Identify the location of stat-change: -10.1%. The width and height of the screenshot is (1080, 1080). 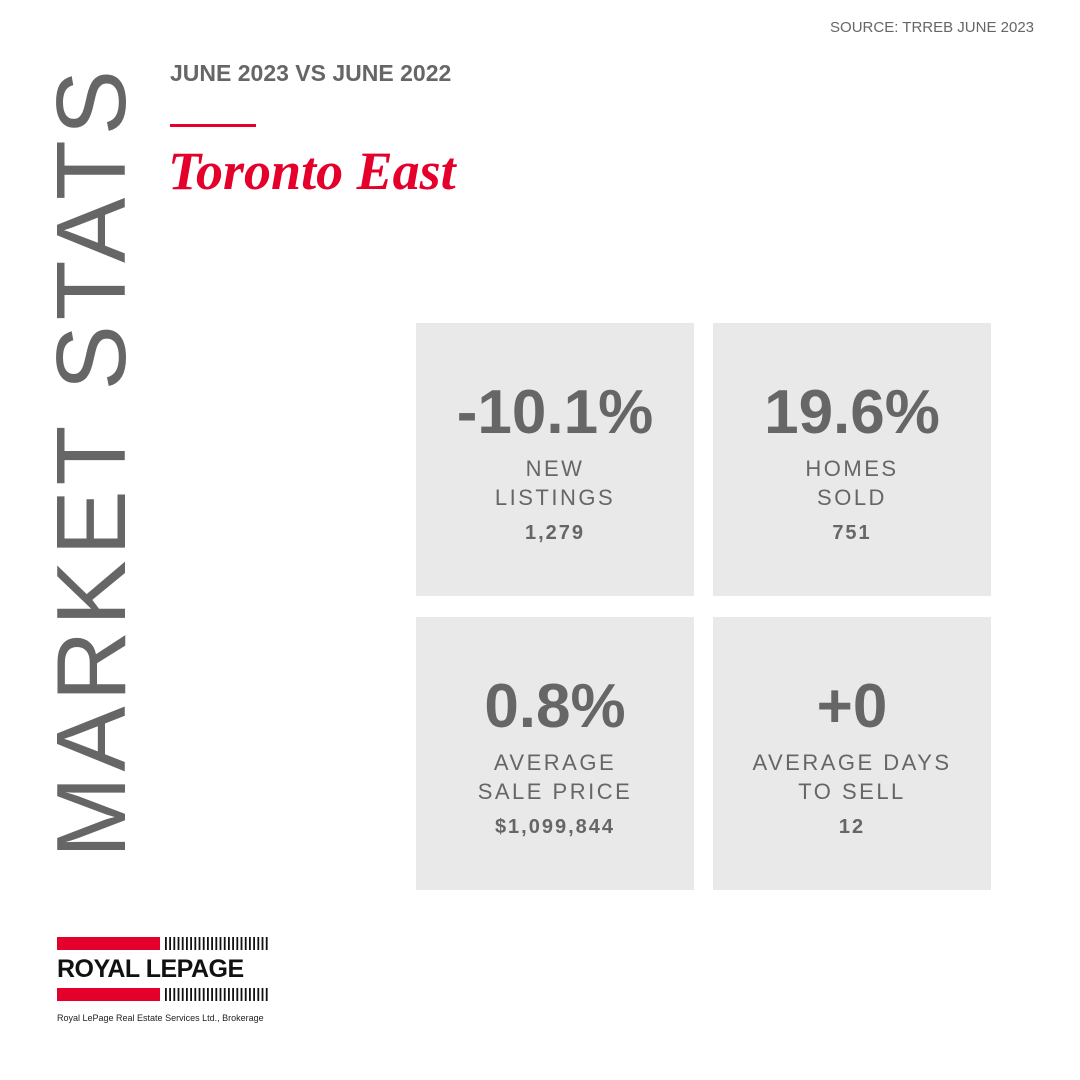
(555, 412).